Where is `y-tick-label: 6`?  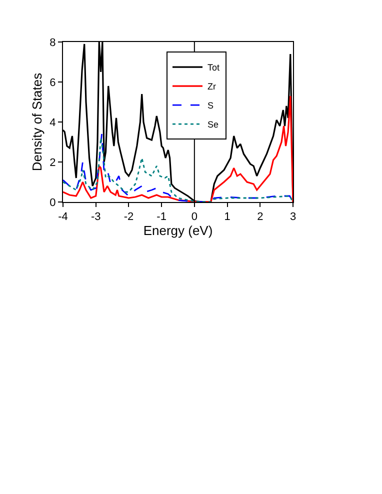 y-tick-label: 6 is located at coordinates (53, 82).